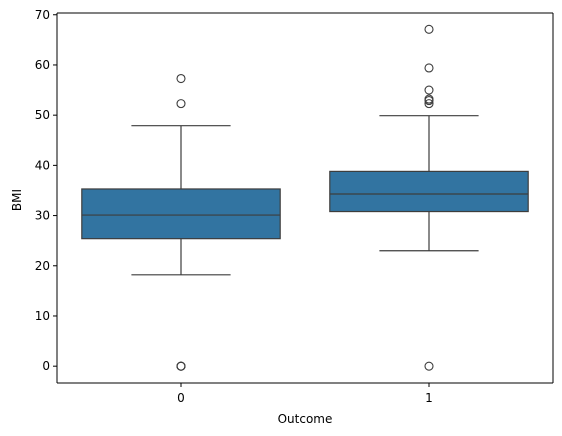 This screenshot has height=436, width=562. What do you see at coordinates (305, 419) in the screenshot?
I see `x-axis-title: Outcome` at bounding box center [305, 419].